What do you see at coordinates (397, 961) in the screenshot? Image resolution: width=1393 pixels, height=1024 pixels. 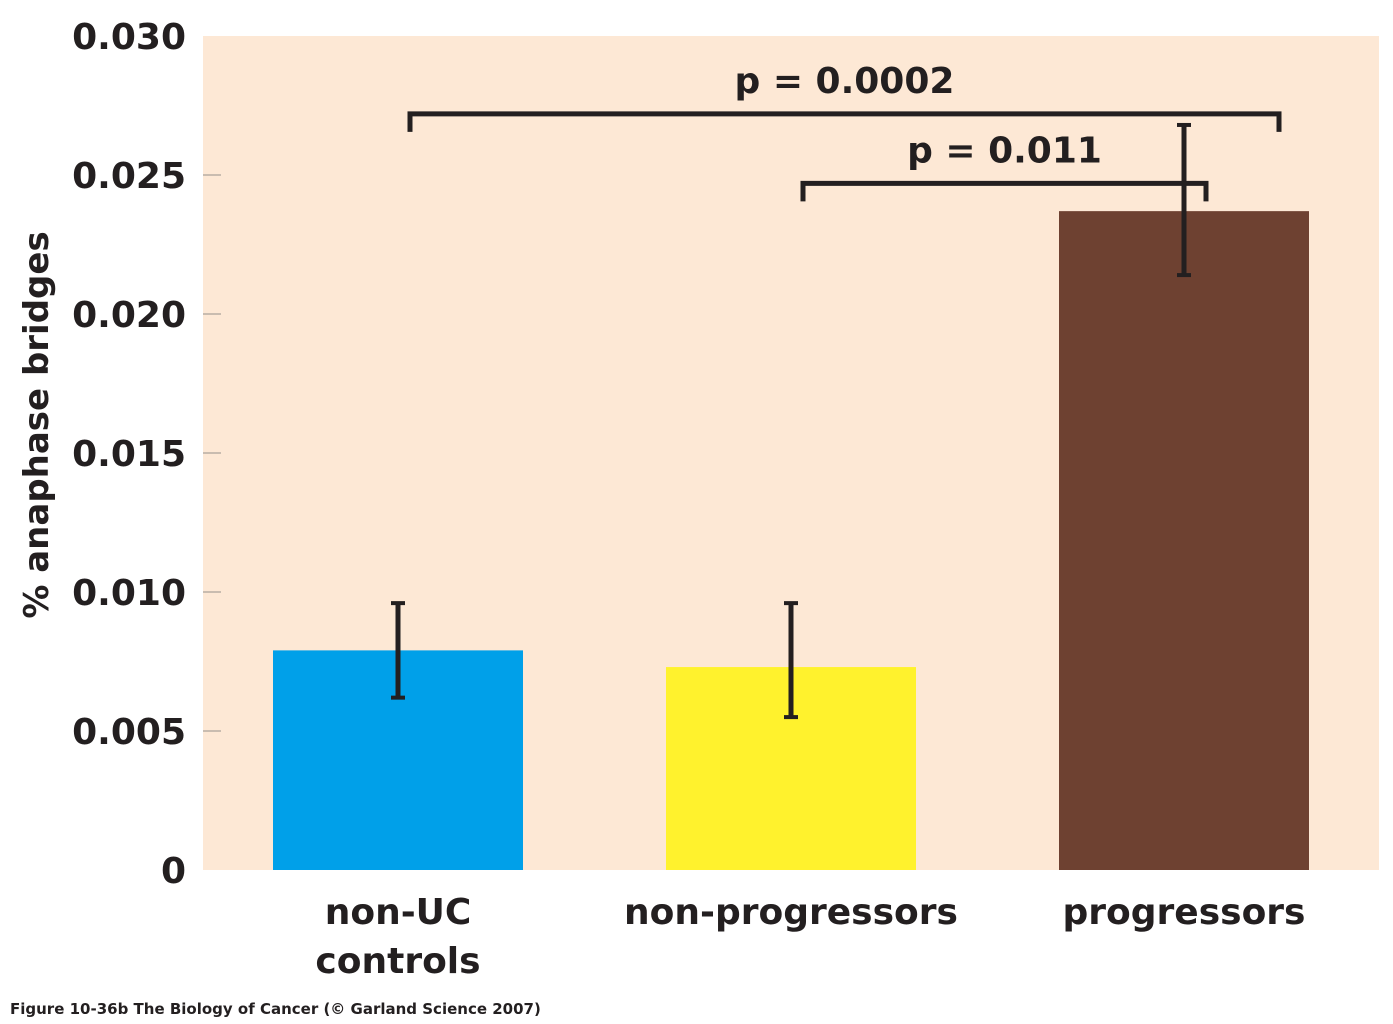 I see `category-label: controls` at bounding box center [397, 961].